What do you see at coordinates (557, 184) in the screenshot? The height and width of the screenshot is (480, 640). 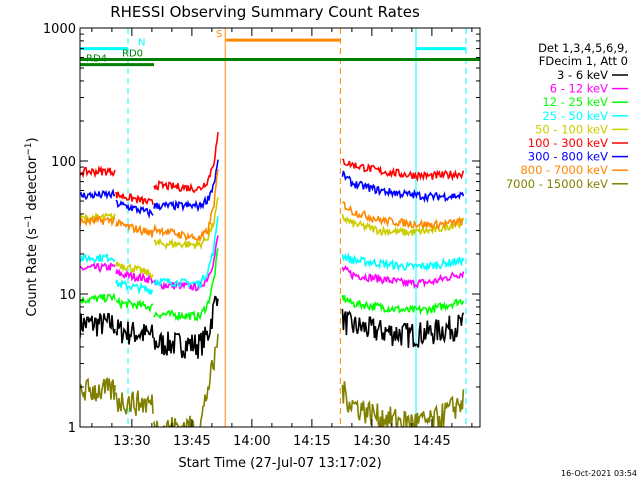 I see `legend-entry-8: 7000 - 15000 keV` at bounding box center [557, 184].